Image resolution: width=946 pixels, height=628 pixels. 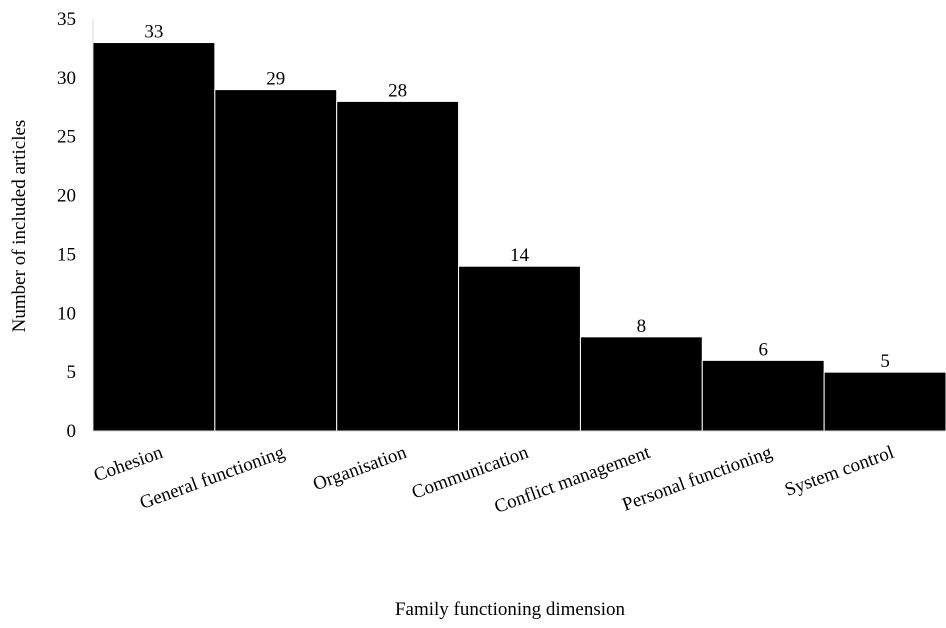 What do you see at coordinates (885, 361) in the screenshot?
I see `data-label: 5` at bounding box center [885, 361].